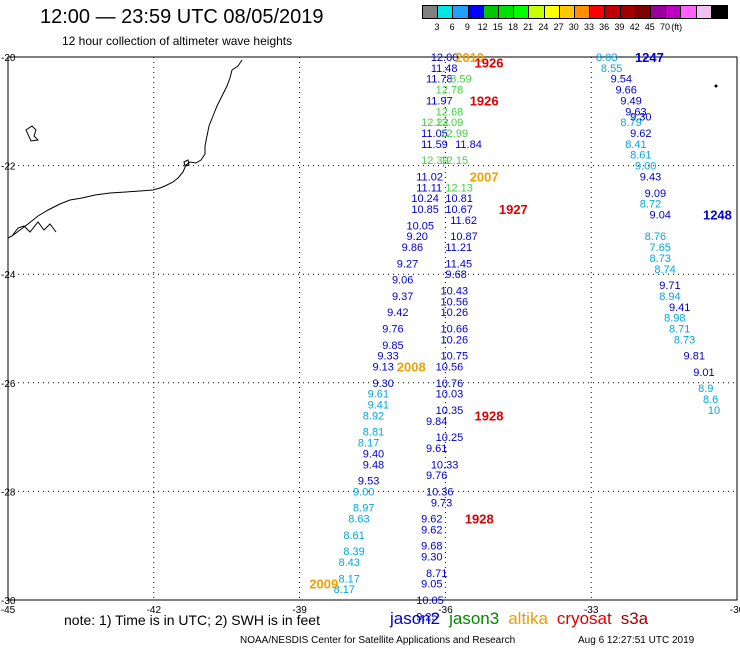  What do you see at coordinates (635, 145) in the screenshot?
I see `swh-value: 8.41` at bounding box center [635, 145].